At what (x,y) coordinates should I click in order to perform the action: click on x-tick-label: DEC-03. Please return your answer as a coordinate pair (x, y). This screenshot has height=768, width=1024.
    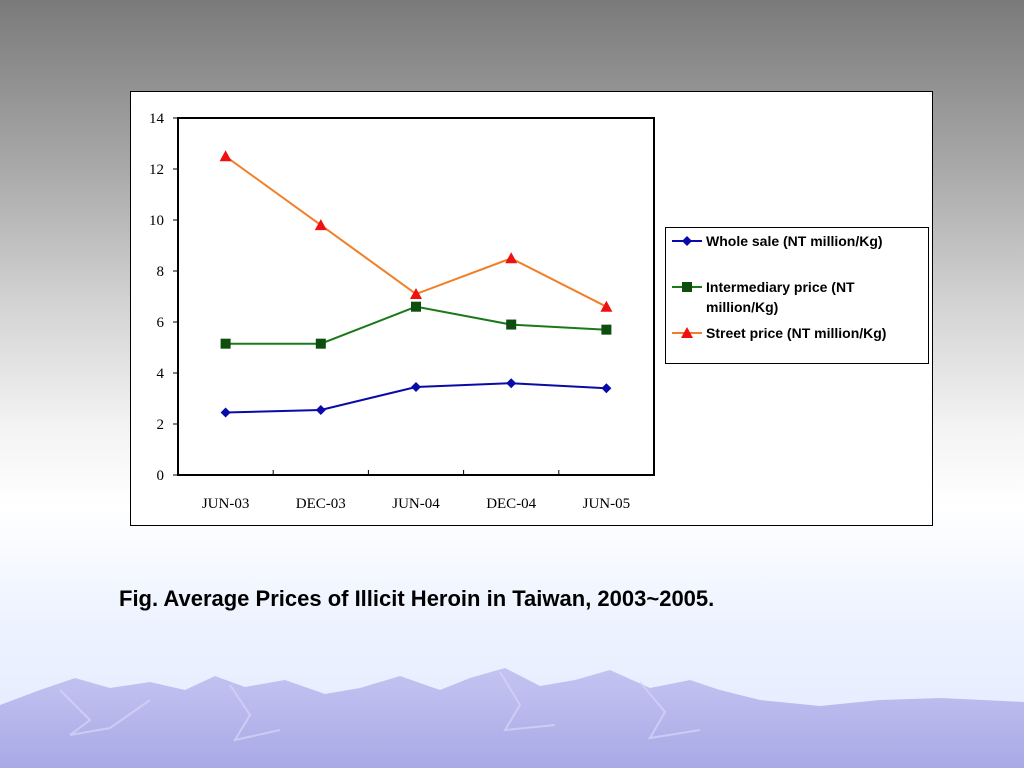
    Looking at the image, I should click on (321, 504).